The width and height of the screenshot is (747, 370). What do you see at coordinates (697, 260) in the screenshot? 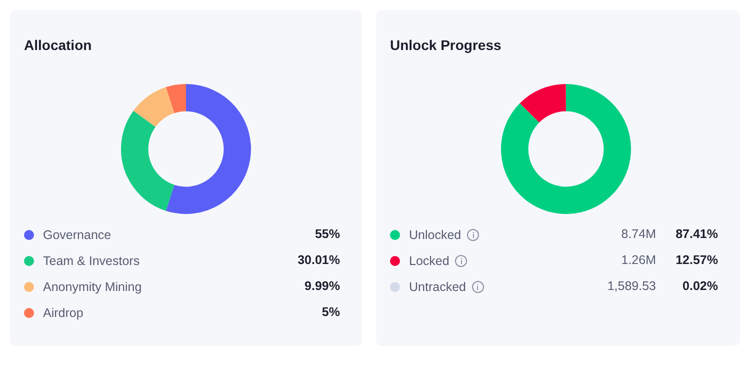
I see `data-label: 12.57%` at bounding box center [697, 260].